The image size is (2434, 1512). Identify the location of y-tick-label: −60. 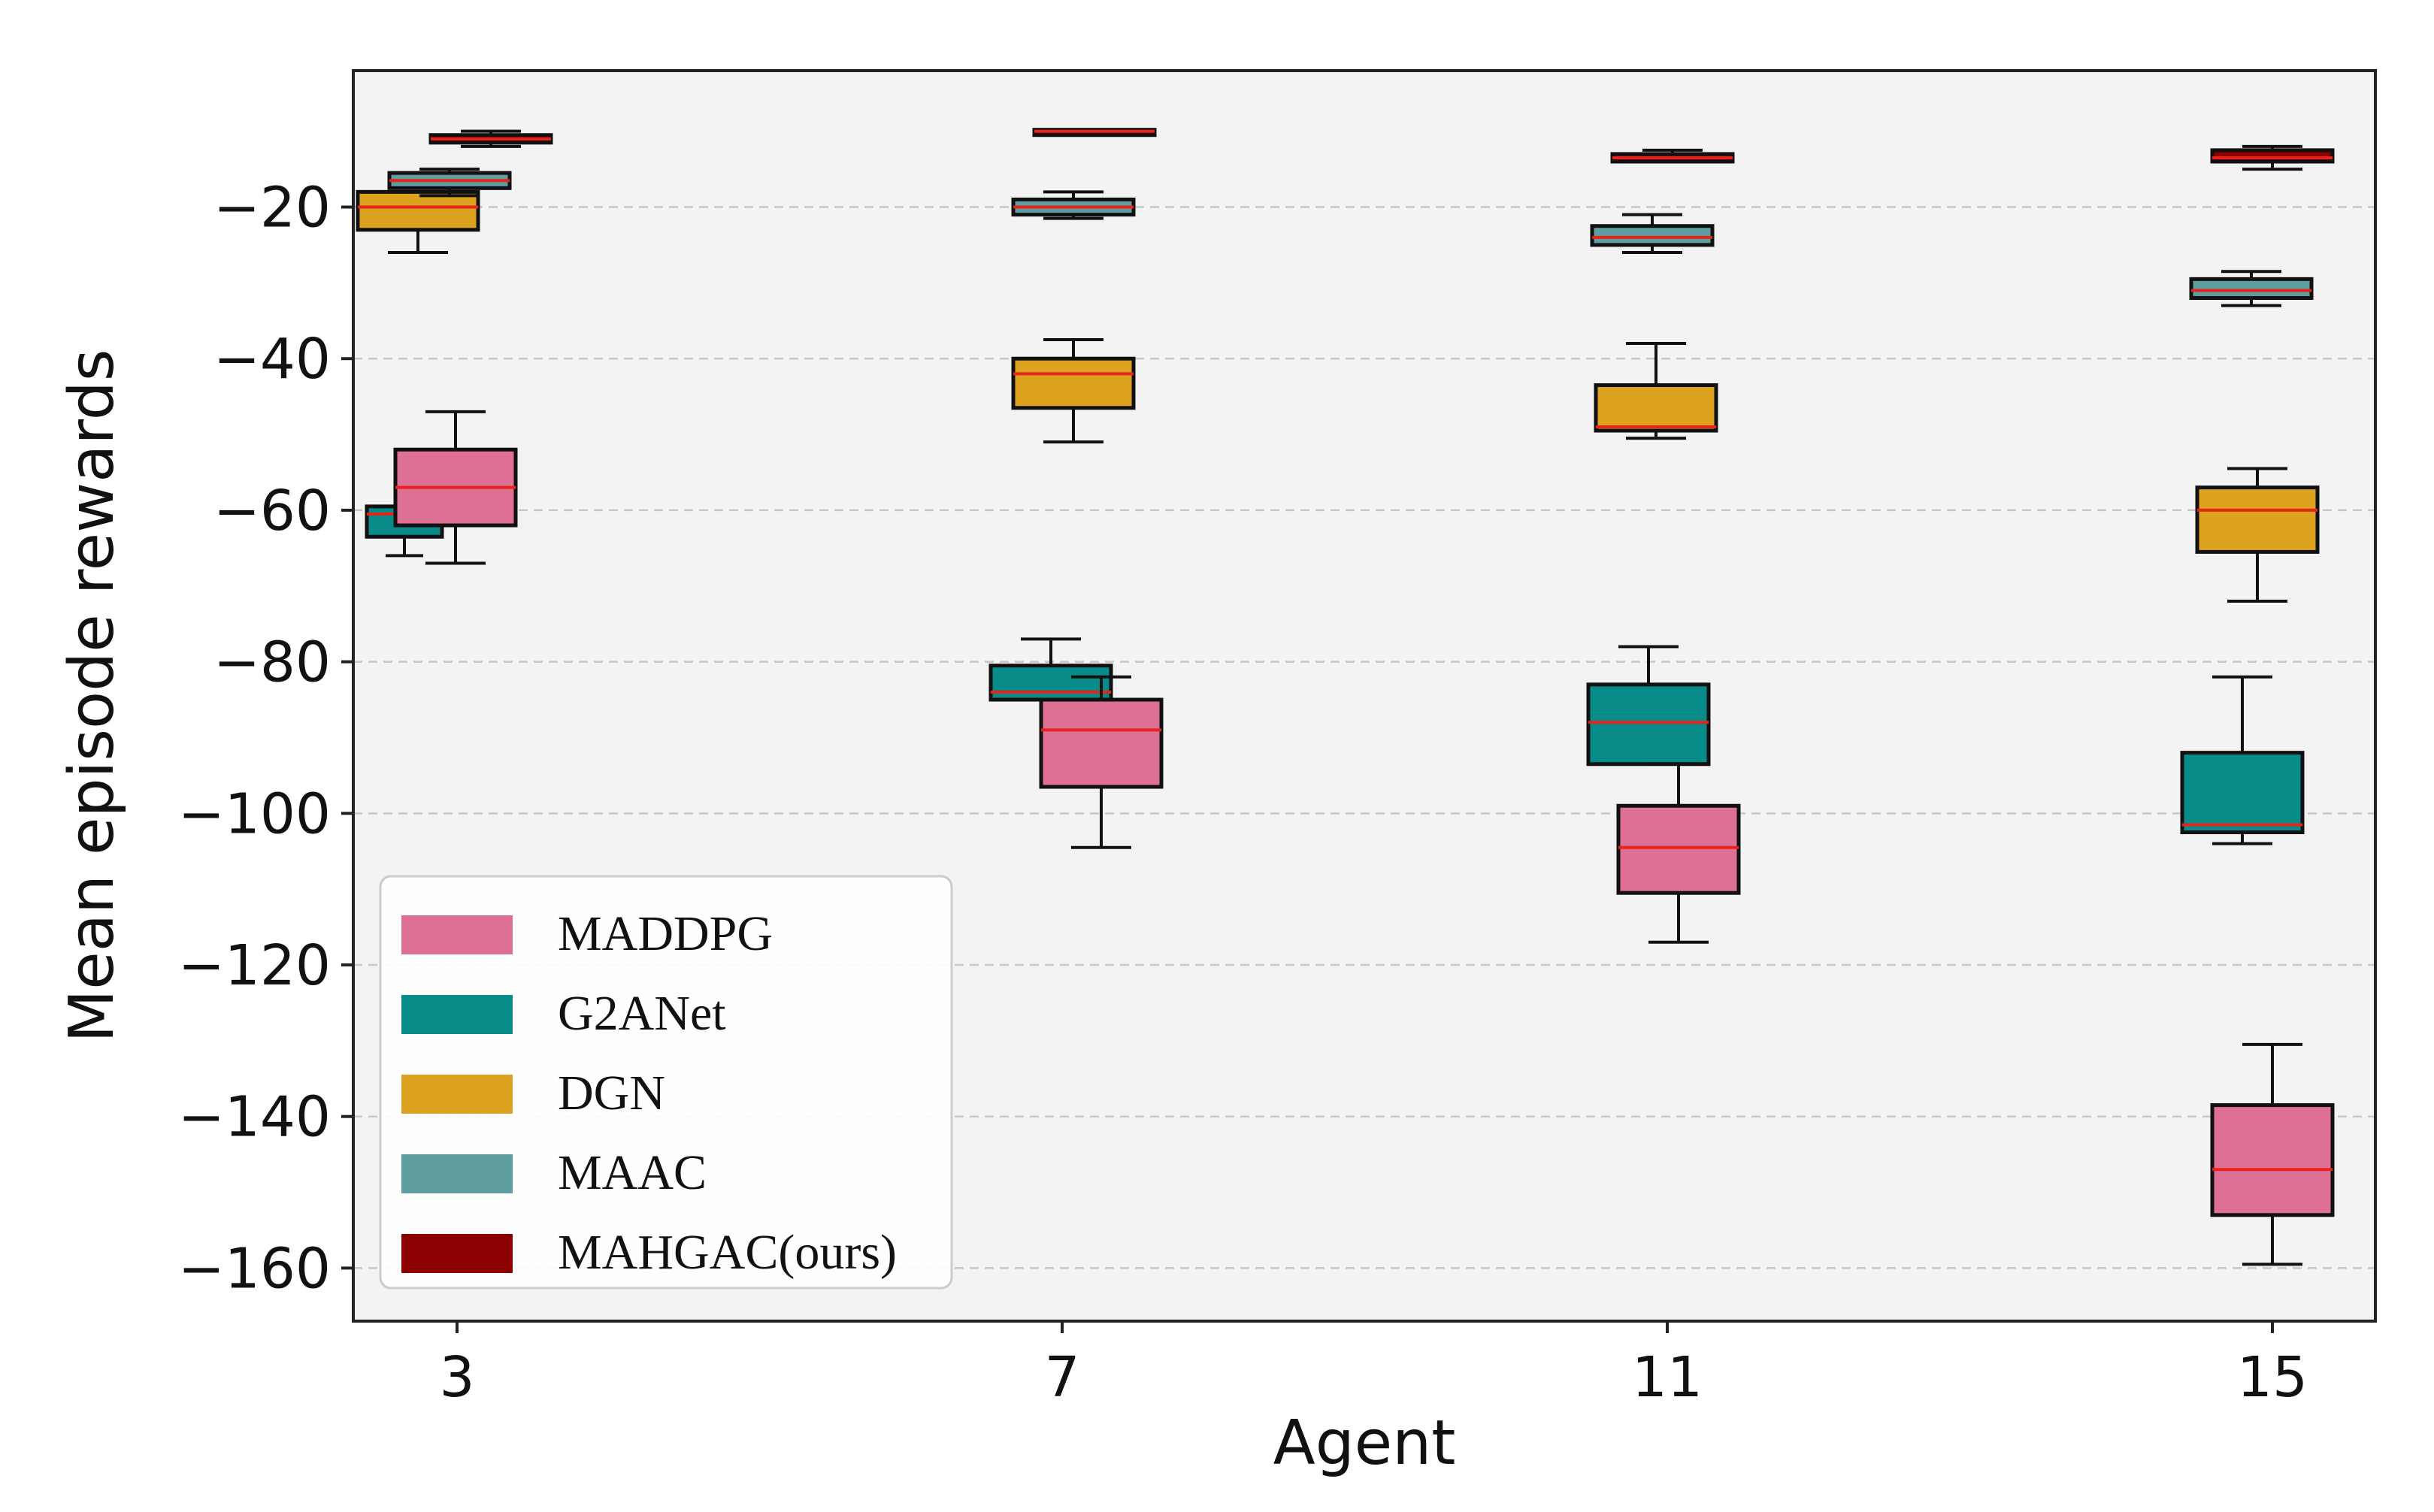
(272, 511).